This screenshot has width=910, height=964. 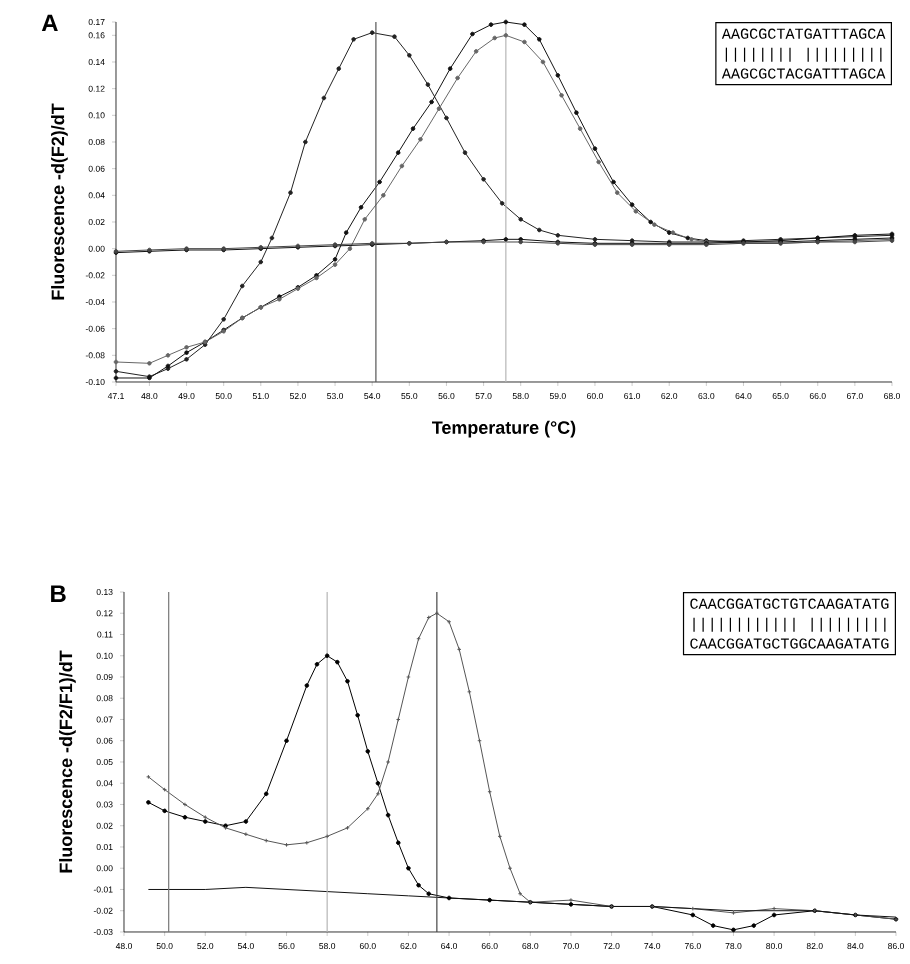 What do you see at coordinates (503, 429) in the screenshot?
I see `x-axis-title: Temperature (°C)` at bounding box center [503, 429].